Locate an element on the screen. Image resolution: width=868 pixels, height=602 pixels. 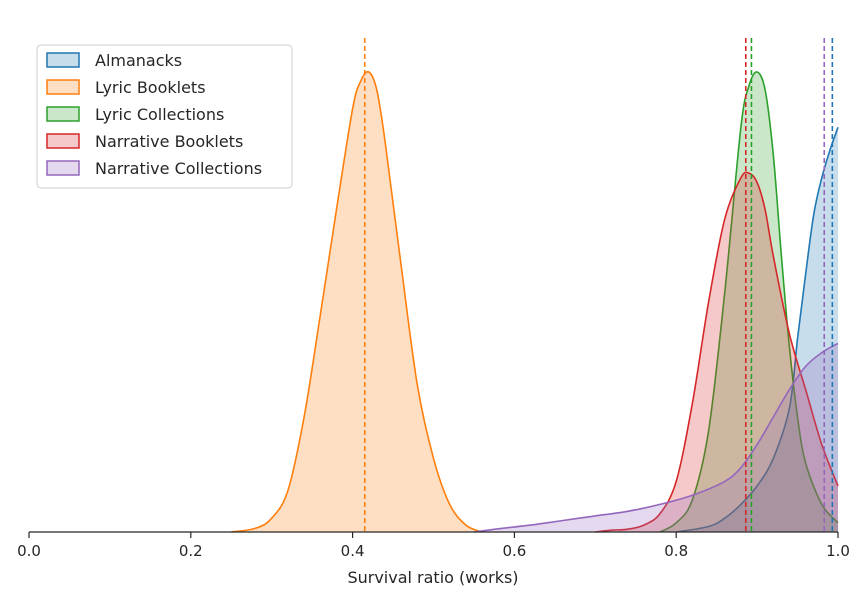
legend-swatch-lyric-booklets is located at coordinates (63, 87).